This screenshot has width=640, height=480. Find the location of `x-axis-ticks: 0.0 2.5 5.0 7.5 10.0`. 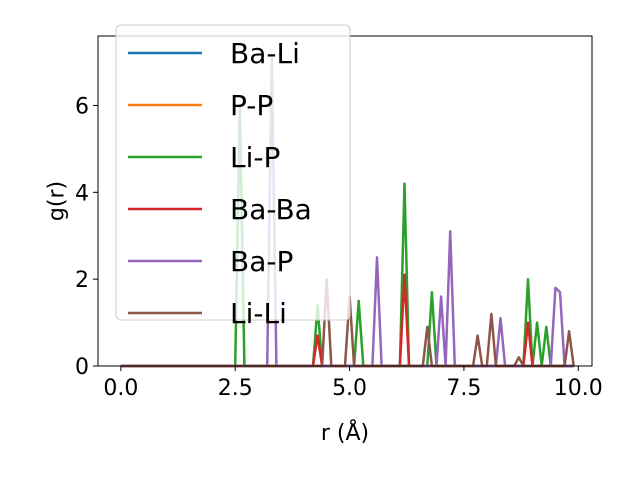

x-axis-ticks: 0.0 2.5 5.0 7.5 10.0 is located at coordinates (353, 383).